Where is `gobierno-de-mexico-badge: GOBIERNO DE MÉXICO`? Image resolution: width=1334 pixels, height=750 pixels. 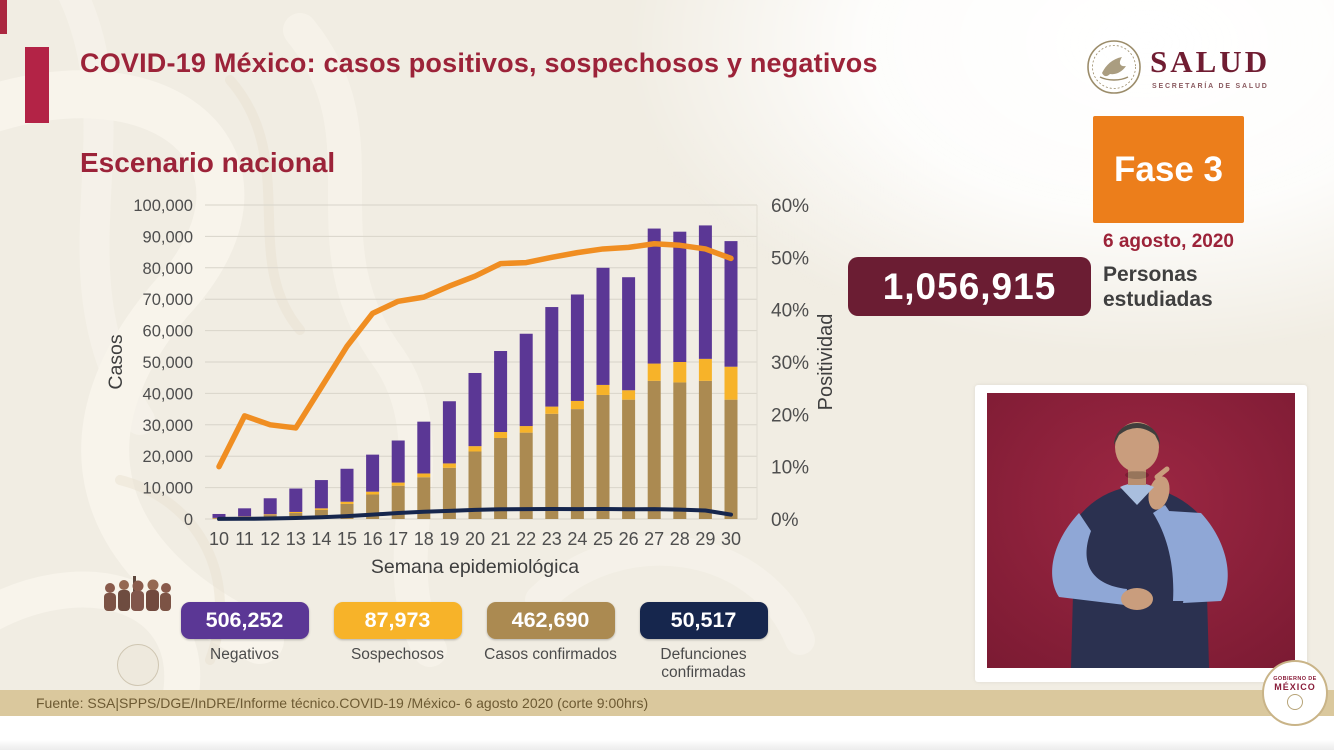
gobierno-de-mexico-badge: GOBIERNO DE MÉXICO is located at coordinates (1295, 693).